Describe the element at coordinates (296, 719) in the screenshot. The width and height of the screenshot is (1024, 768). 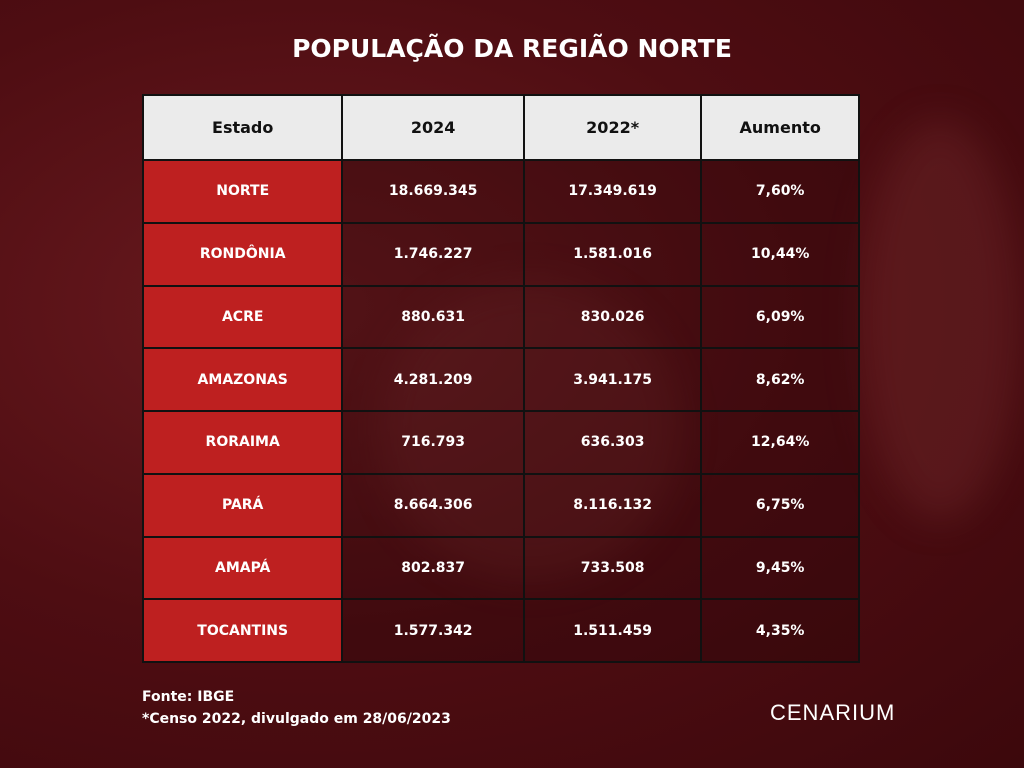
I see `census-note: *Censo 2022, divulgado em 28/06/2023` at that location.